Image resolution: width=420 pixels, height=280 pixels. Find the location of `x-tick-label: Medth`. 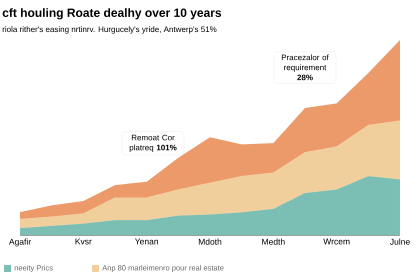

x-tick-label: Medth is located at coordinates (273, 241).